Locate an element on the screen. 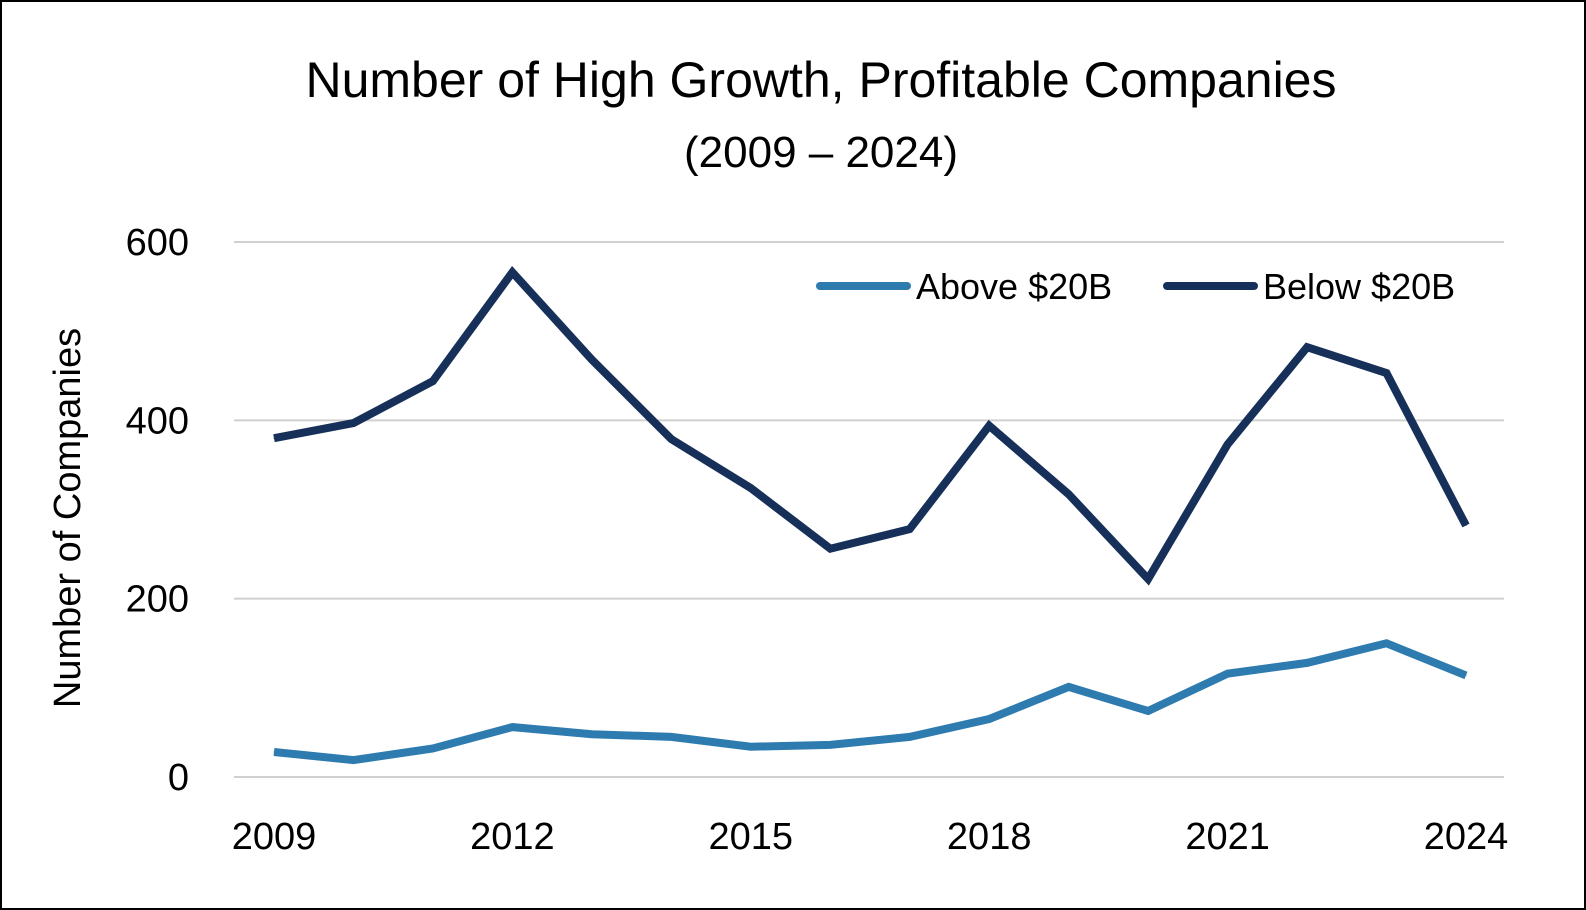  y-axis-ticks: 0 200 400 600 is located at coordinates (157, 510).